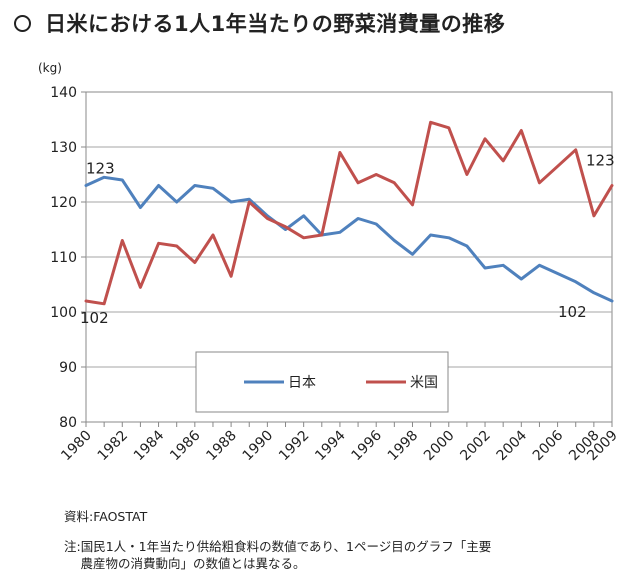 The image size is (640, 586). What do you see at coordinates (76, 446) in the screenshot?
I see `x-tick-label-1980: 1980` at bounding box center [76, 446].